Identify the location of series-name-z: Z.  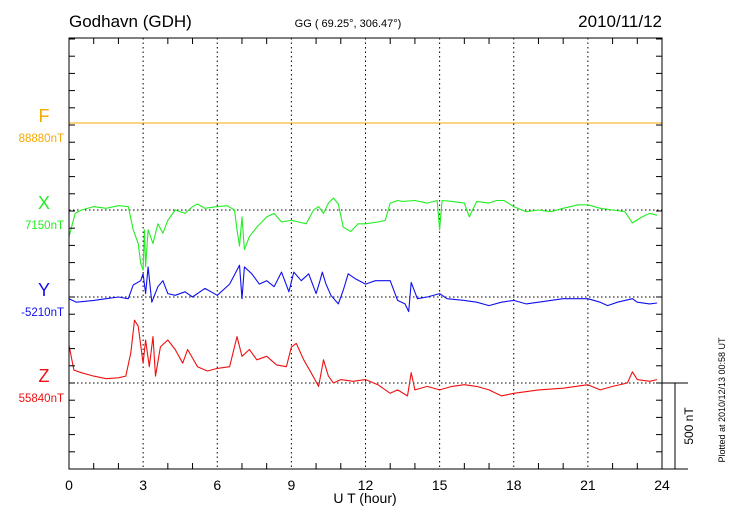
(44, 376).